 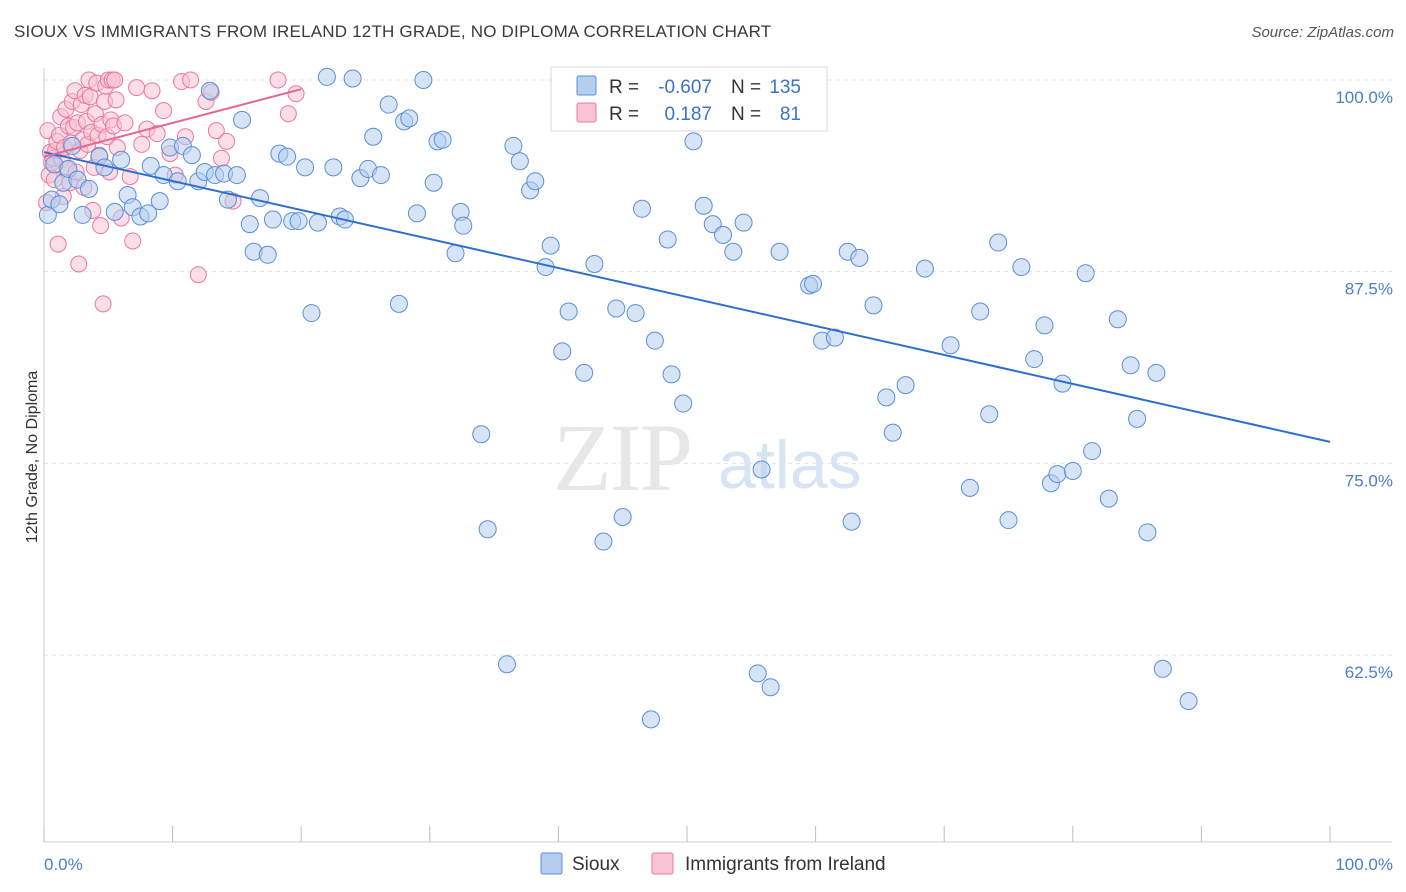 What do you see at coordinates (1369, 672) in the screenshot?
I see `y-tick-label-3: 62.5%` at bounding box center [1369, 672].